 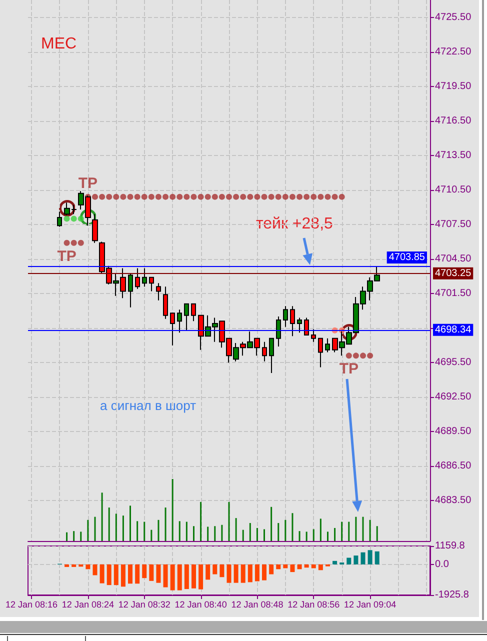 I want to click on ref-line-label: 4703.85, so click(x=407, y=257).